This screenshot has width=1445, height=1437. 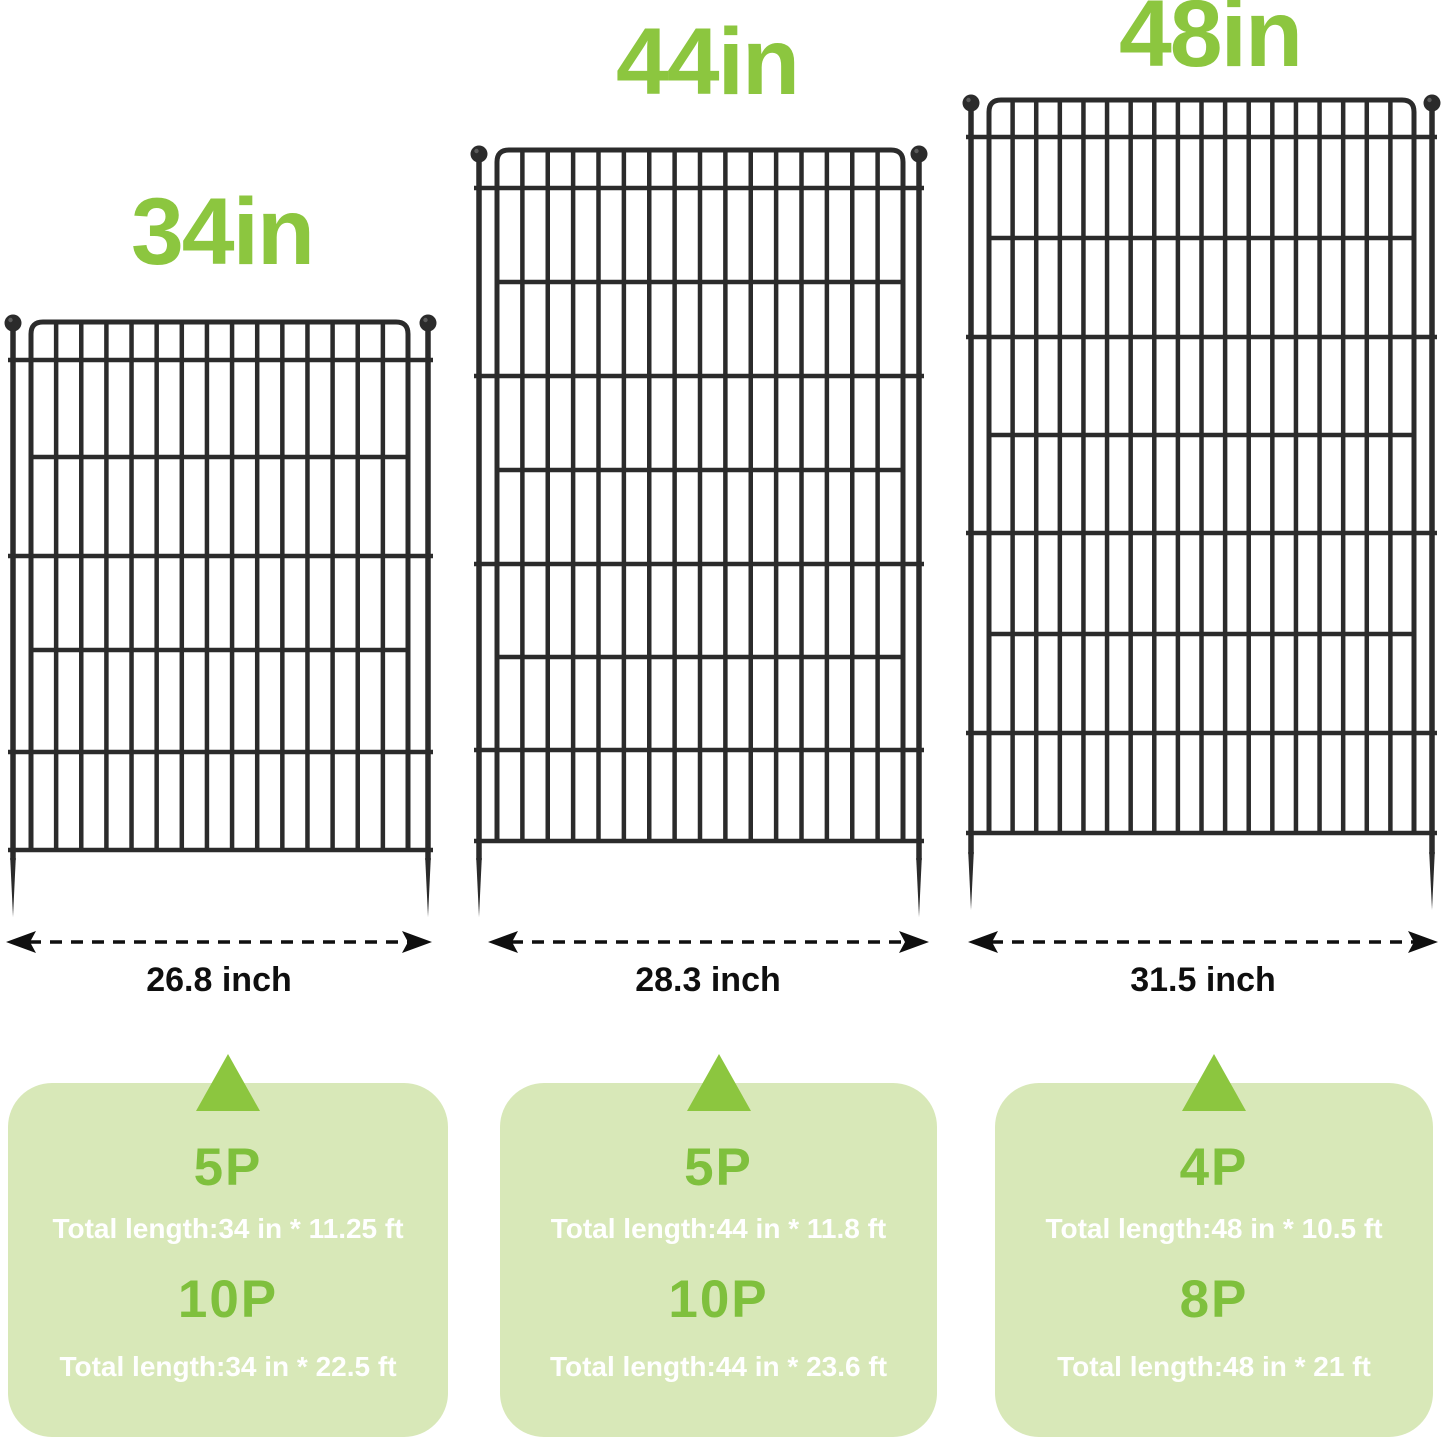 What do you see at coordinates (1214, 1167) in the screenshot?
I see `pack-count: 4P` at bounding box center [1214, 1167].